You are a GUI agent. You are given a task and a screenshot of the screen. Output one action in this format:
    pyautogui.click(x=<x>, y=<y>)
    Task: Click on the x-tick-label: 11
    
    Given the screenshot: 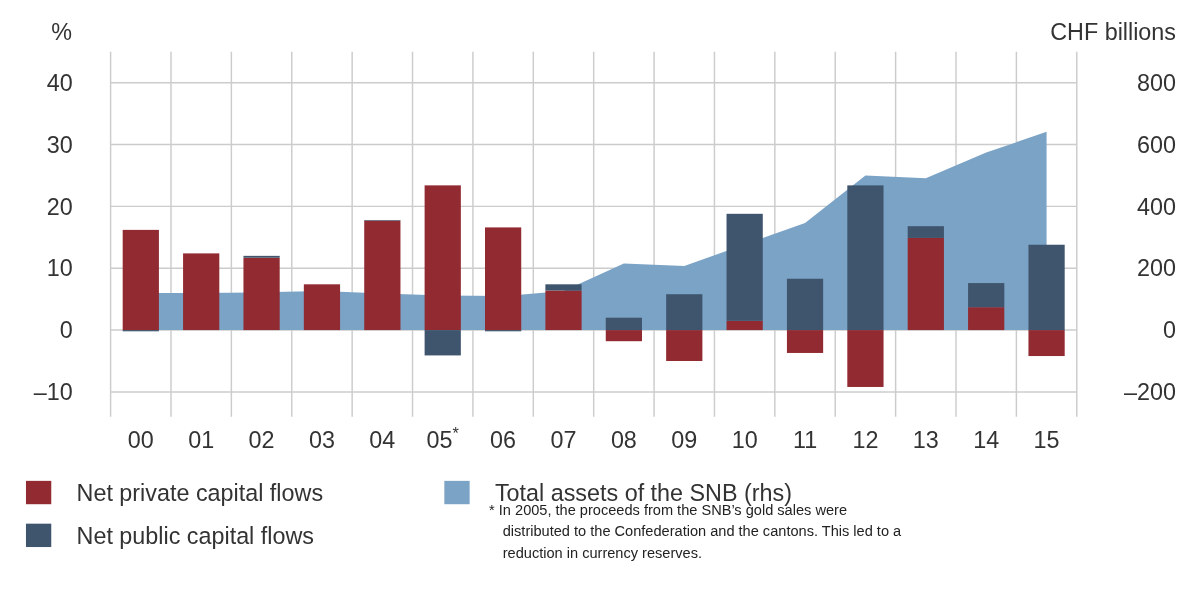 What is the action you would take?
    pyautogui.click(x=805, y=439)
    